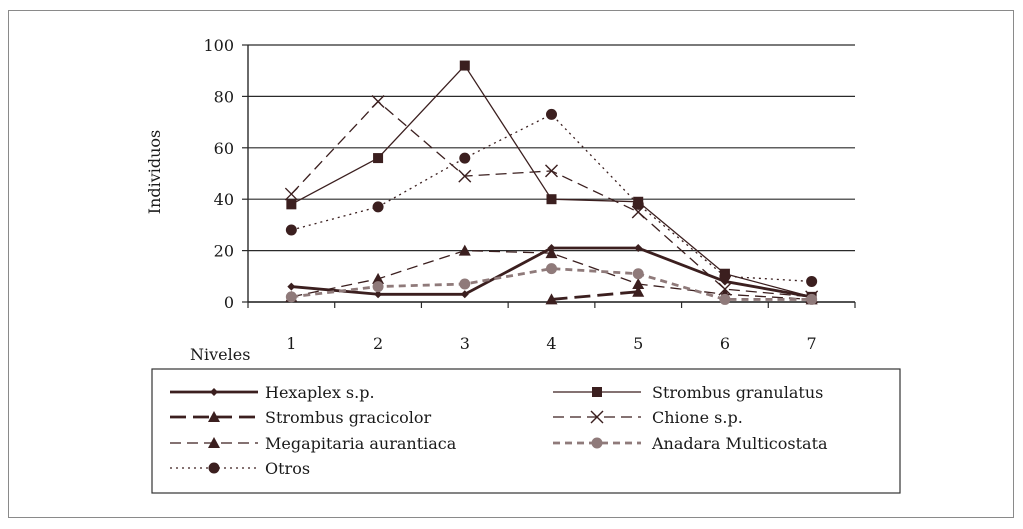  What do you see at coordinates (361, 443) in the screenshot?
I see `legend-label: Megapitaria aurantiaca` at bounding box center [361, 443].